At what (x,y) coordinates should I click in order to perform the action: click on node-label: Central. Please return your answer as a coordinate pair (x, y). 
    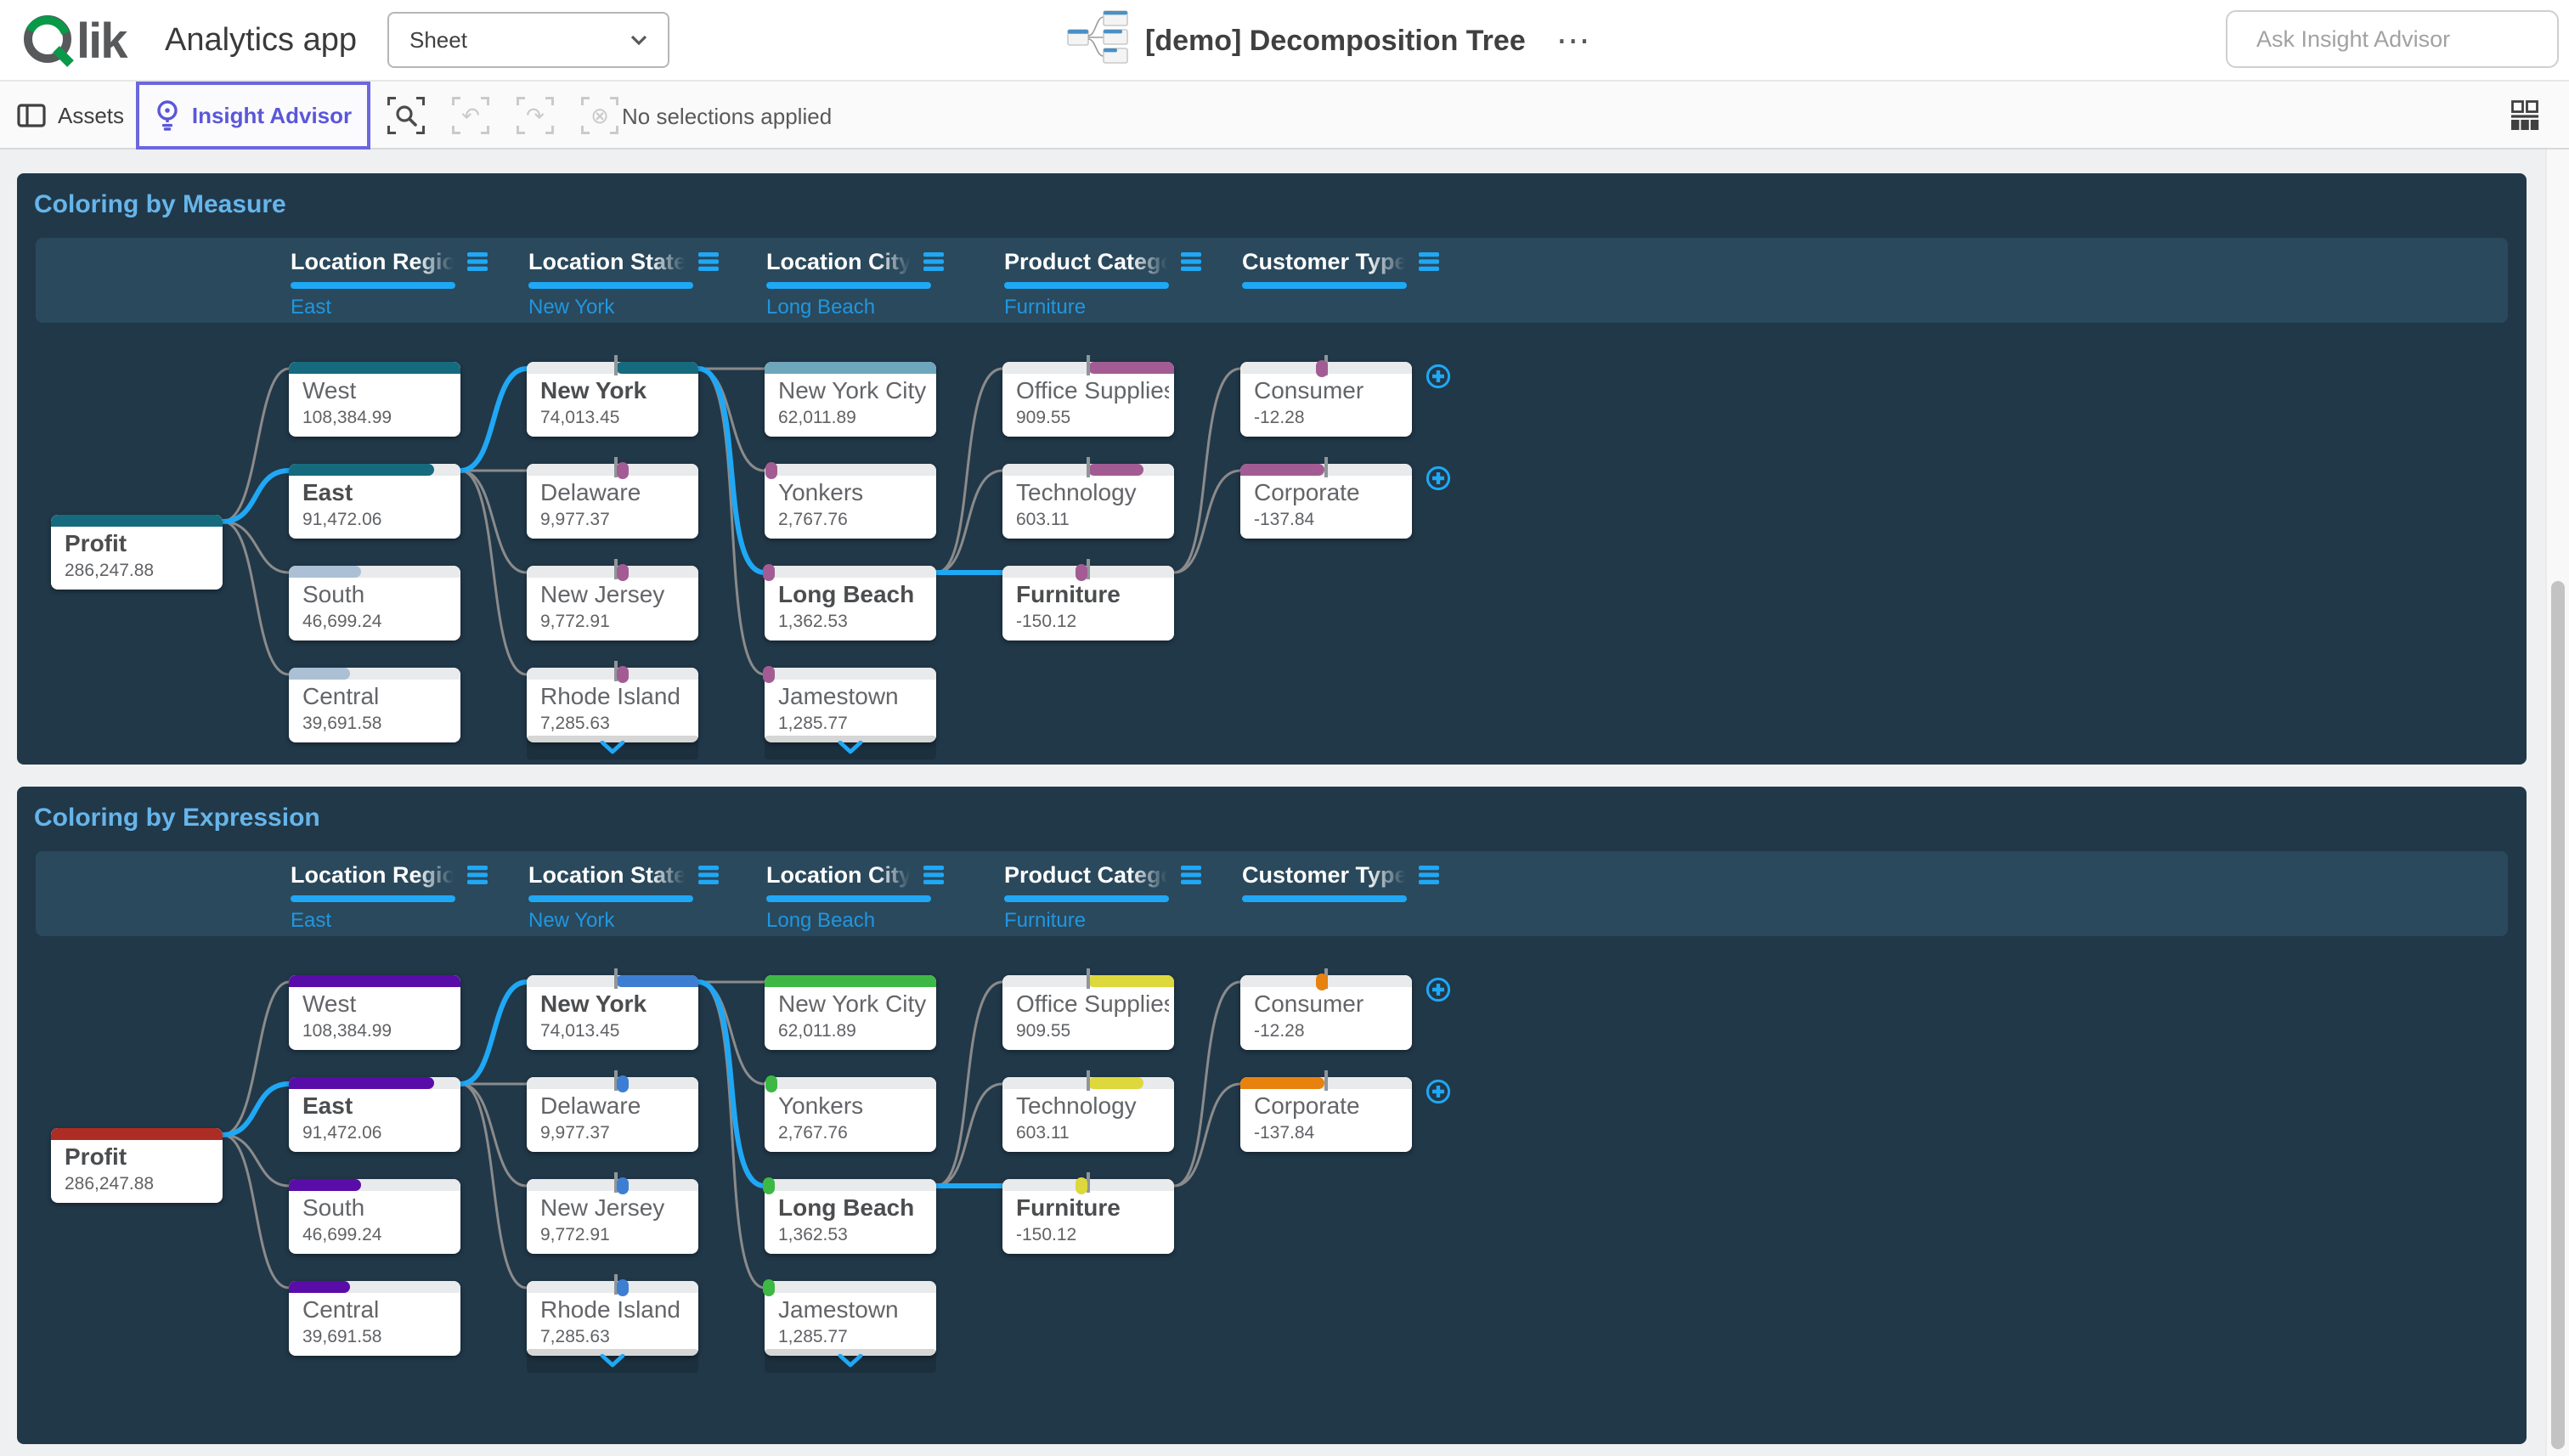
    Looking at the image, I should click on (341, 696).